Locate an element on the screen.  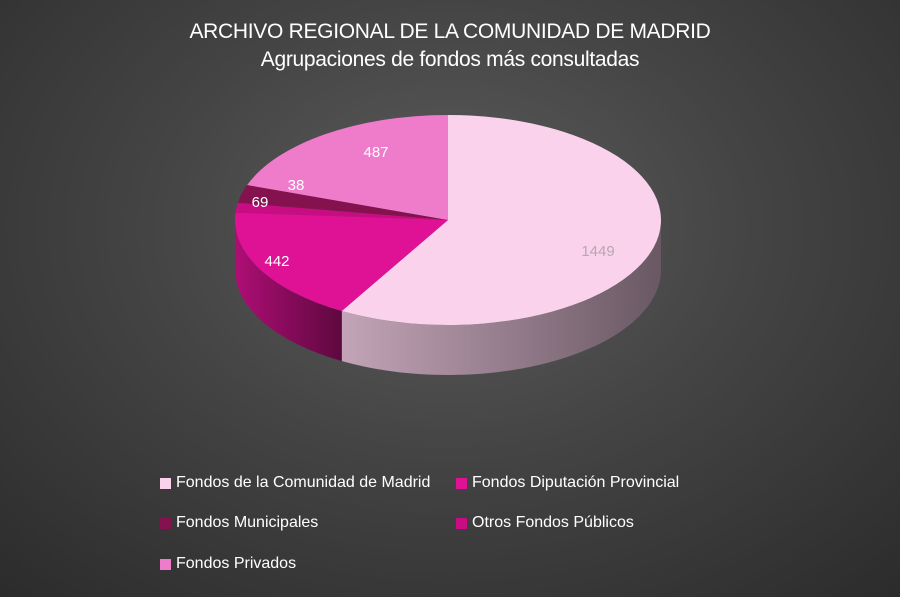
data-label-4: 487 is located at coordinates (375, 152).